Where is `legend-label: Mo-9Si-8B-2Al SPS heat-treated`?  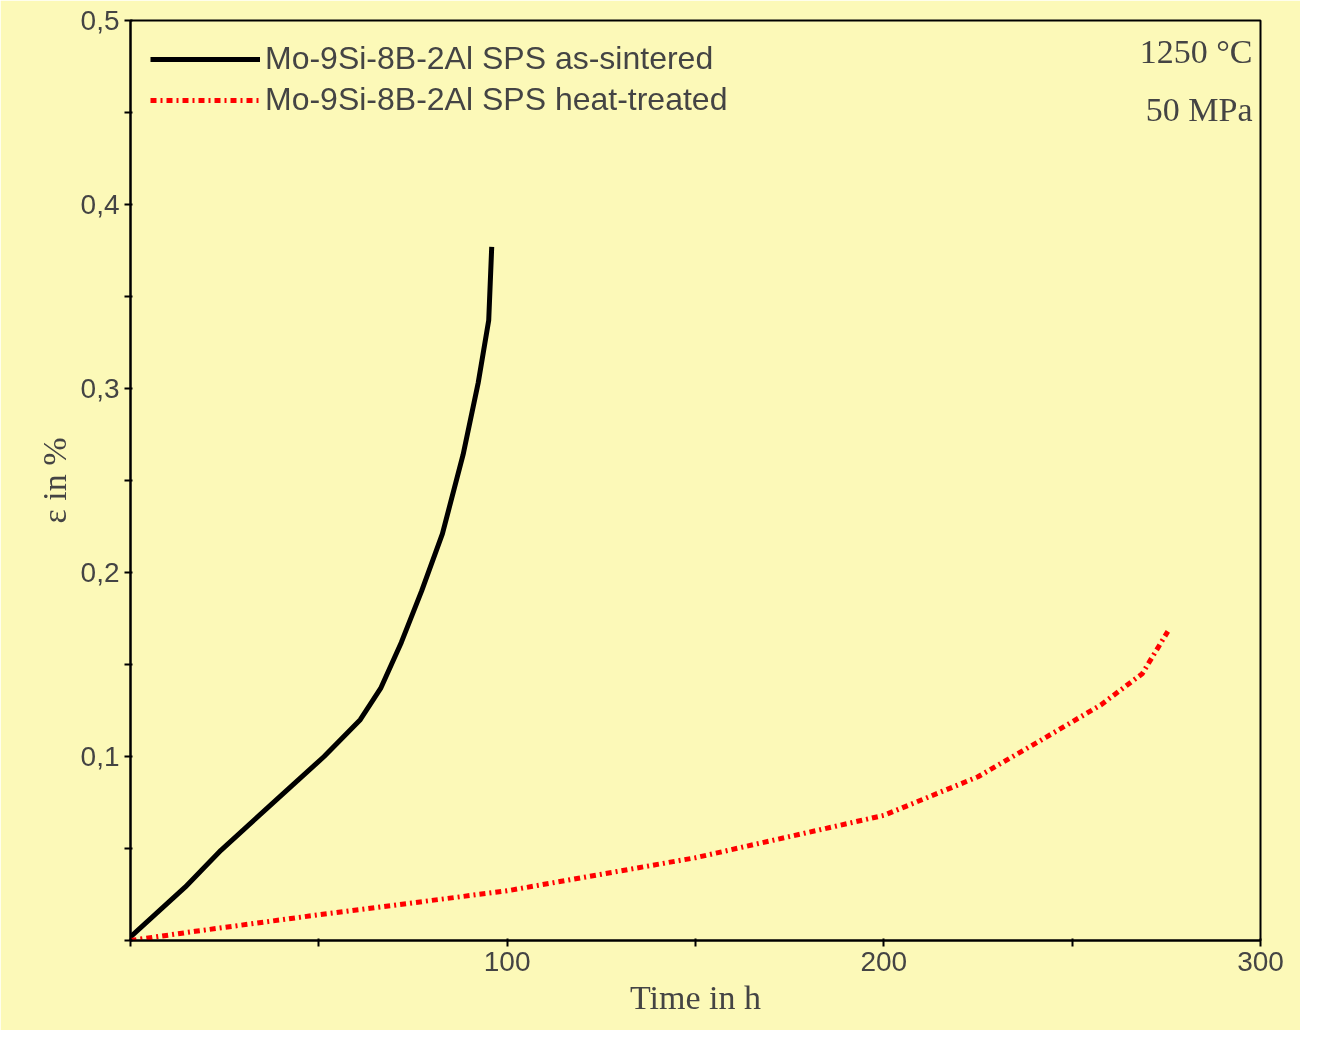 legend-label: Mo-9Si-8B-2Al SPS heat-treated is located at coordinates (496, 99).